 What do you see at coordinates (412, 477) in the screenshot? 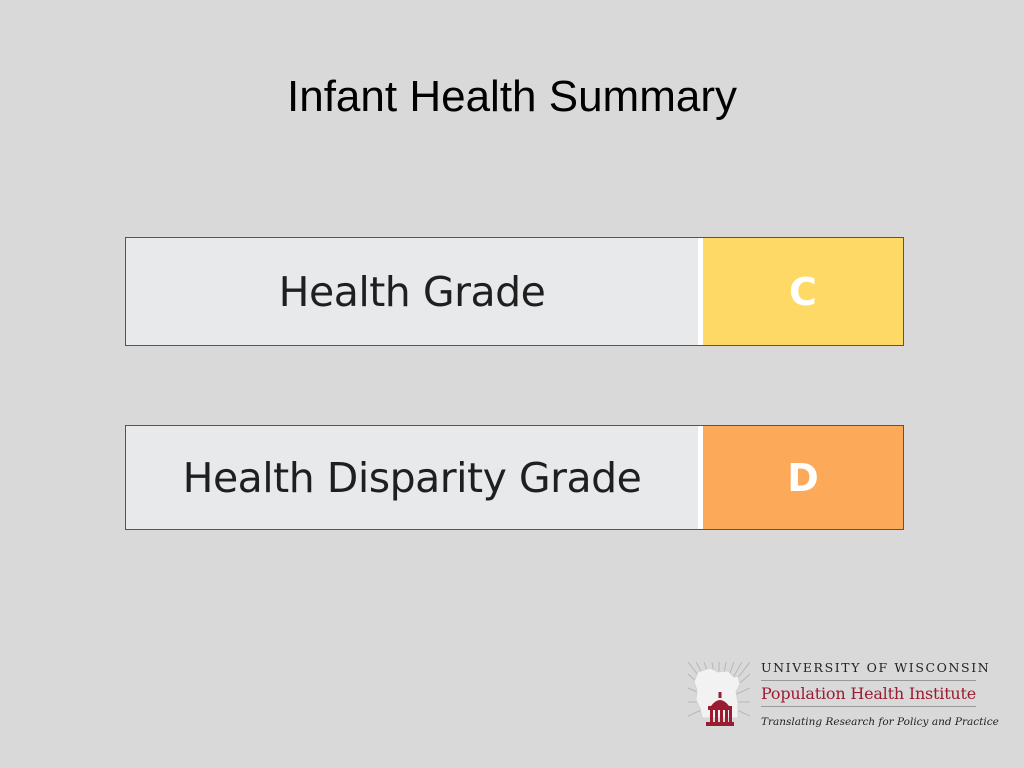
I see `health-disparity-grade-label: Health Disparity Grade` at bounding box center [412, 477].